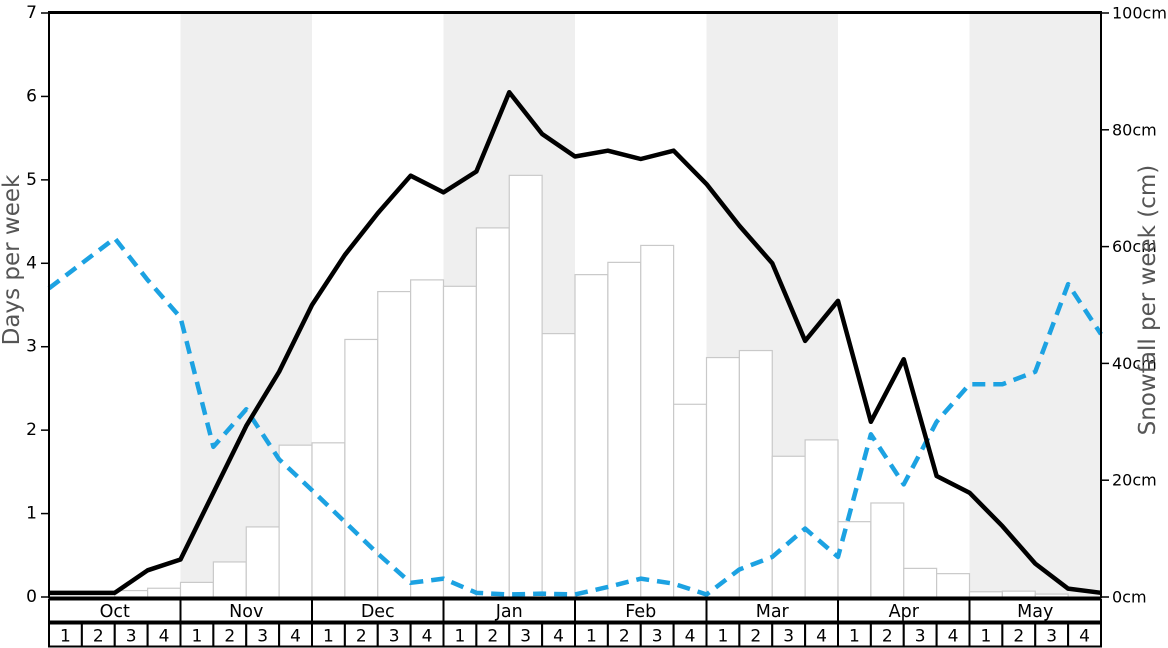 The height and width of the screenshot is (648, 1168). Describe the element at coordinates (31, 347) in the screenshot. I see `left-tick-label: 3` at that location.